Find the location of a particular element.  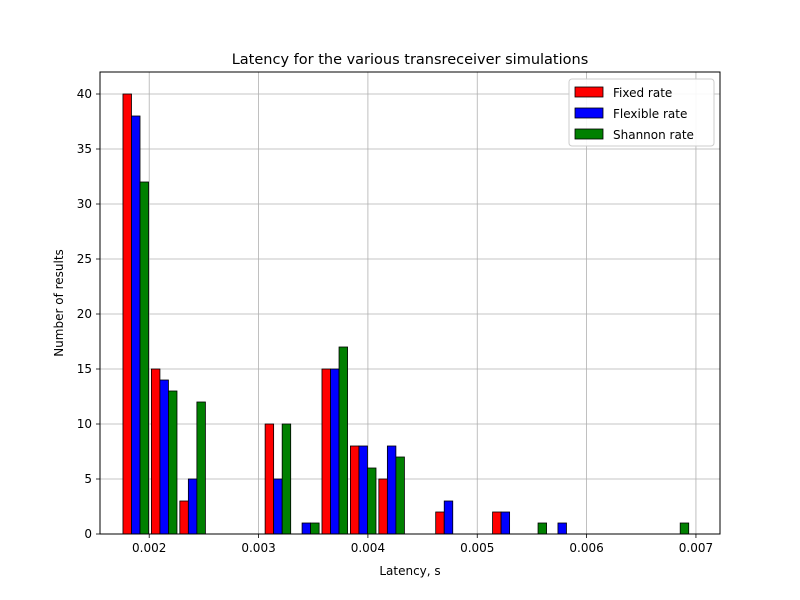

x-axis-title: Latency, s is located at coordinates (409, 571).